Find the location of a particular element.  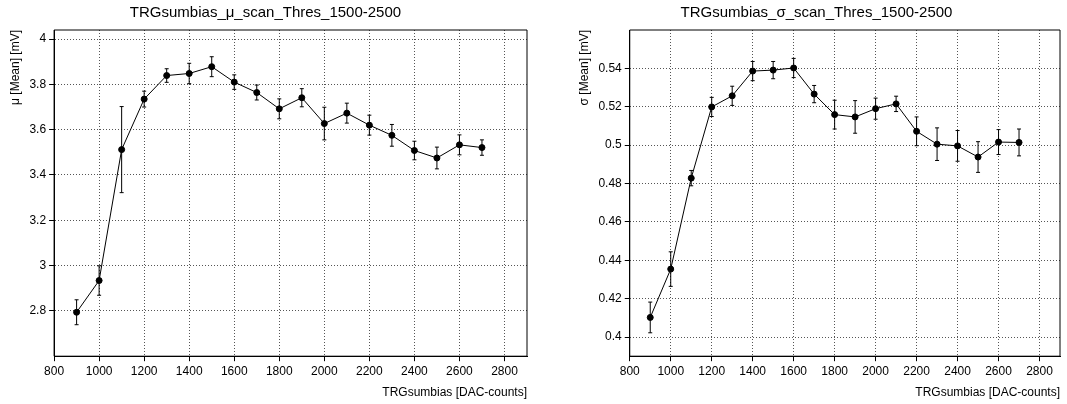

y-tick-label: 0.44 is located at coordinates (610, 259).